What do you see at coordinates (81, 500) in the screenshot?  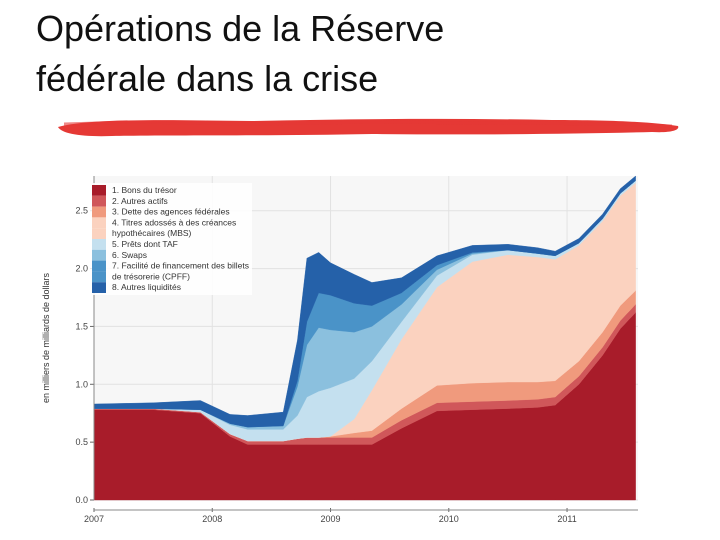 I see `y-tick-label: 0.0` at bounding box center [81, 500].